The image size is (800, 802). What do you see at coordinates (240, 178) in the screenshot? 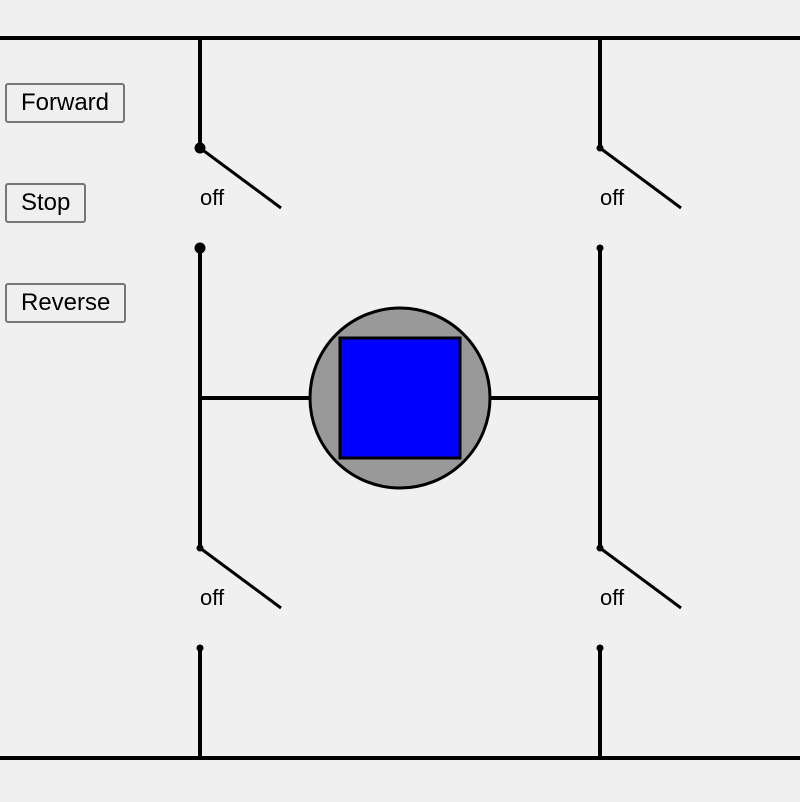
I see `switch-top-left-lever` at bounding box center [240, 178].